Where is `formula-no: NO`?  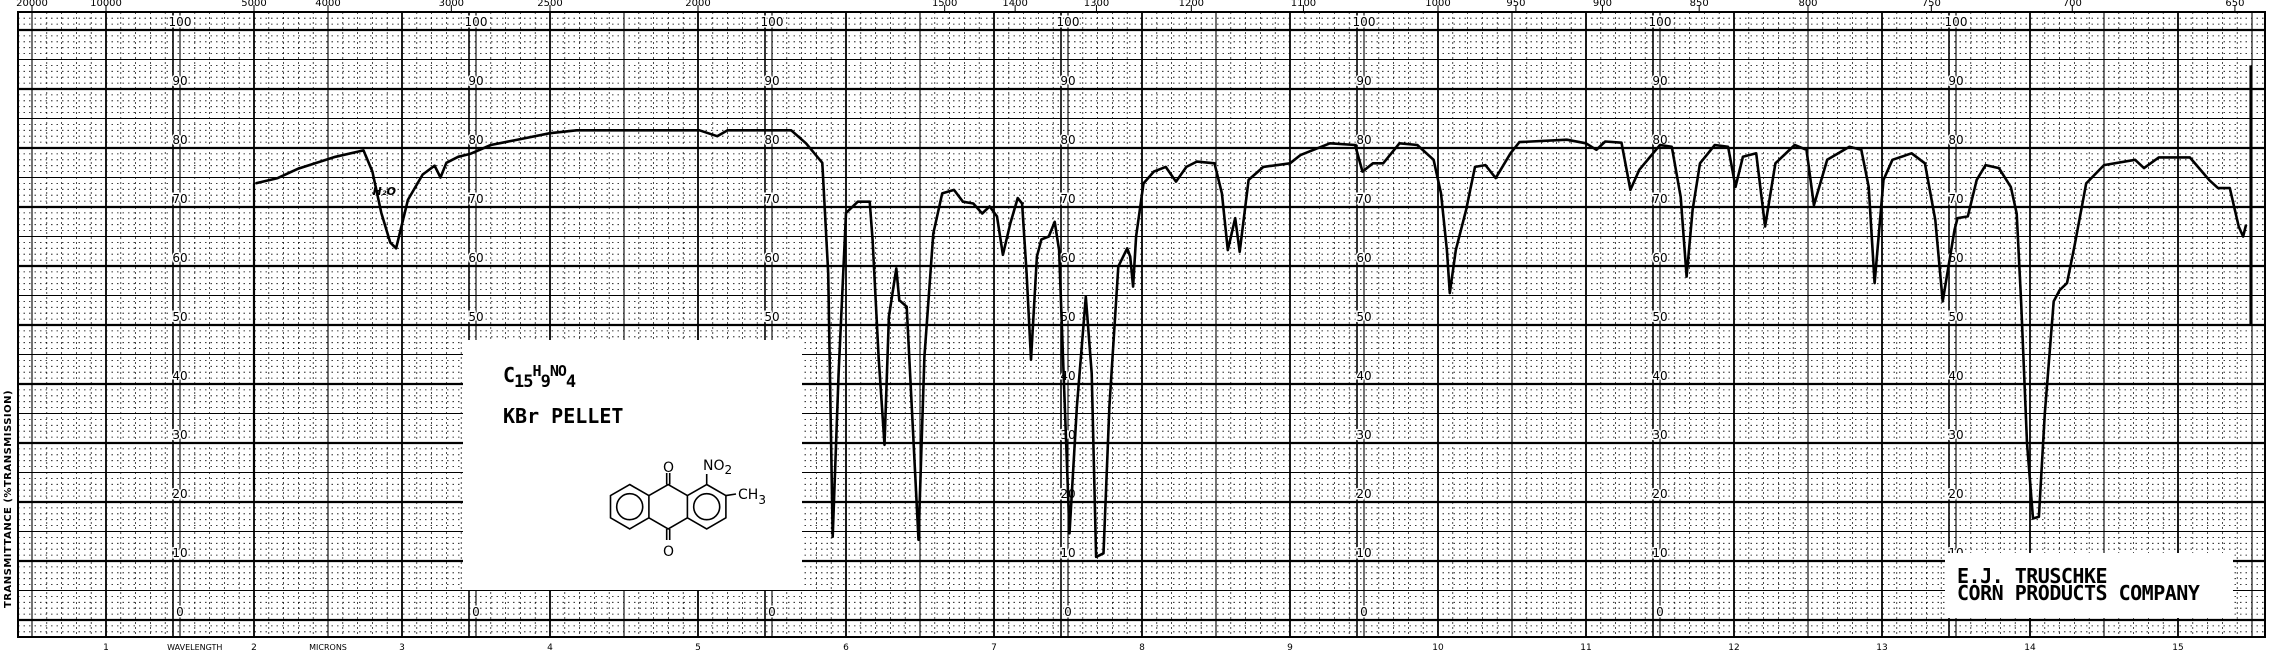
formula-no: NO is located at coordinates (558, 371).